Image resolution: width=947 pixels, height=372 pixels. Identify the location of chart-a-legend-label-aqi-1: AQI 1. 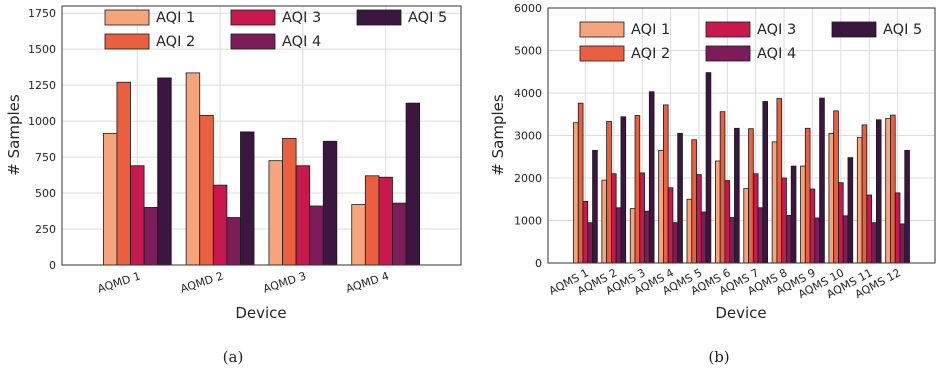
(175, 18).